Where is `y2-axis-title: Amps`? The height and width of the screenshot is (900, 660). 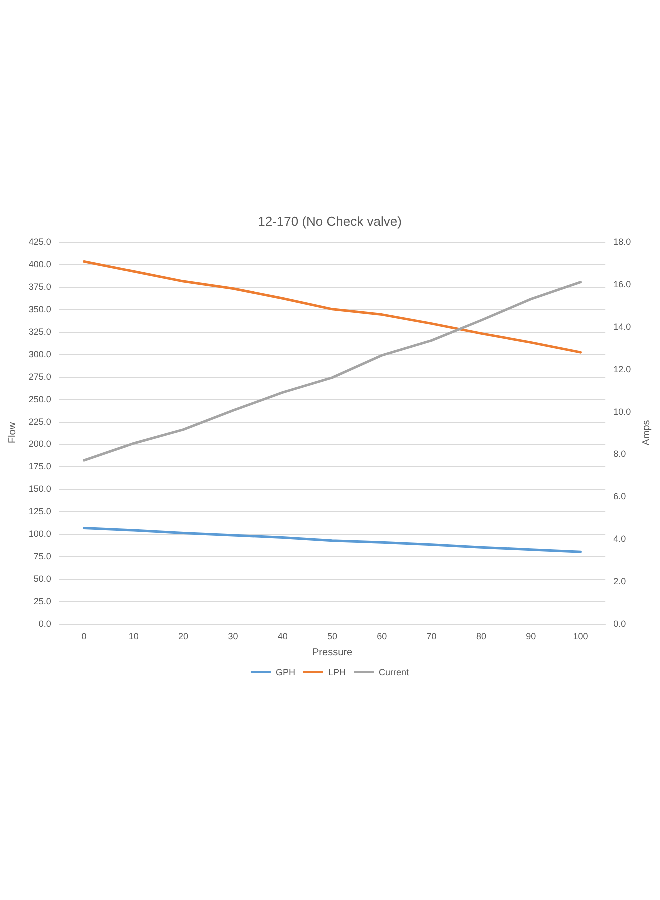 y2-axis-title: Amps is located at coordinates (647, 433).